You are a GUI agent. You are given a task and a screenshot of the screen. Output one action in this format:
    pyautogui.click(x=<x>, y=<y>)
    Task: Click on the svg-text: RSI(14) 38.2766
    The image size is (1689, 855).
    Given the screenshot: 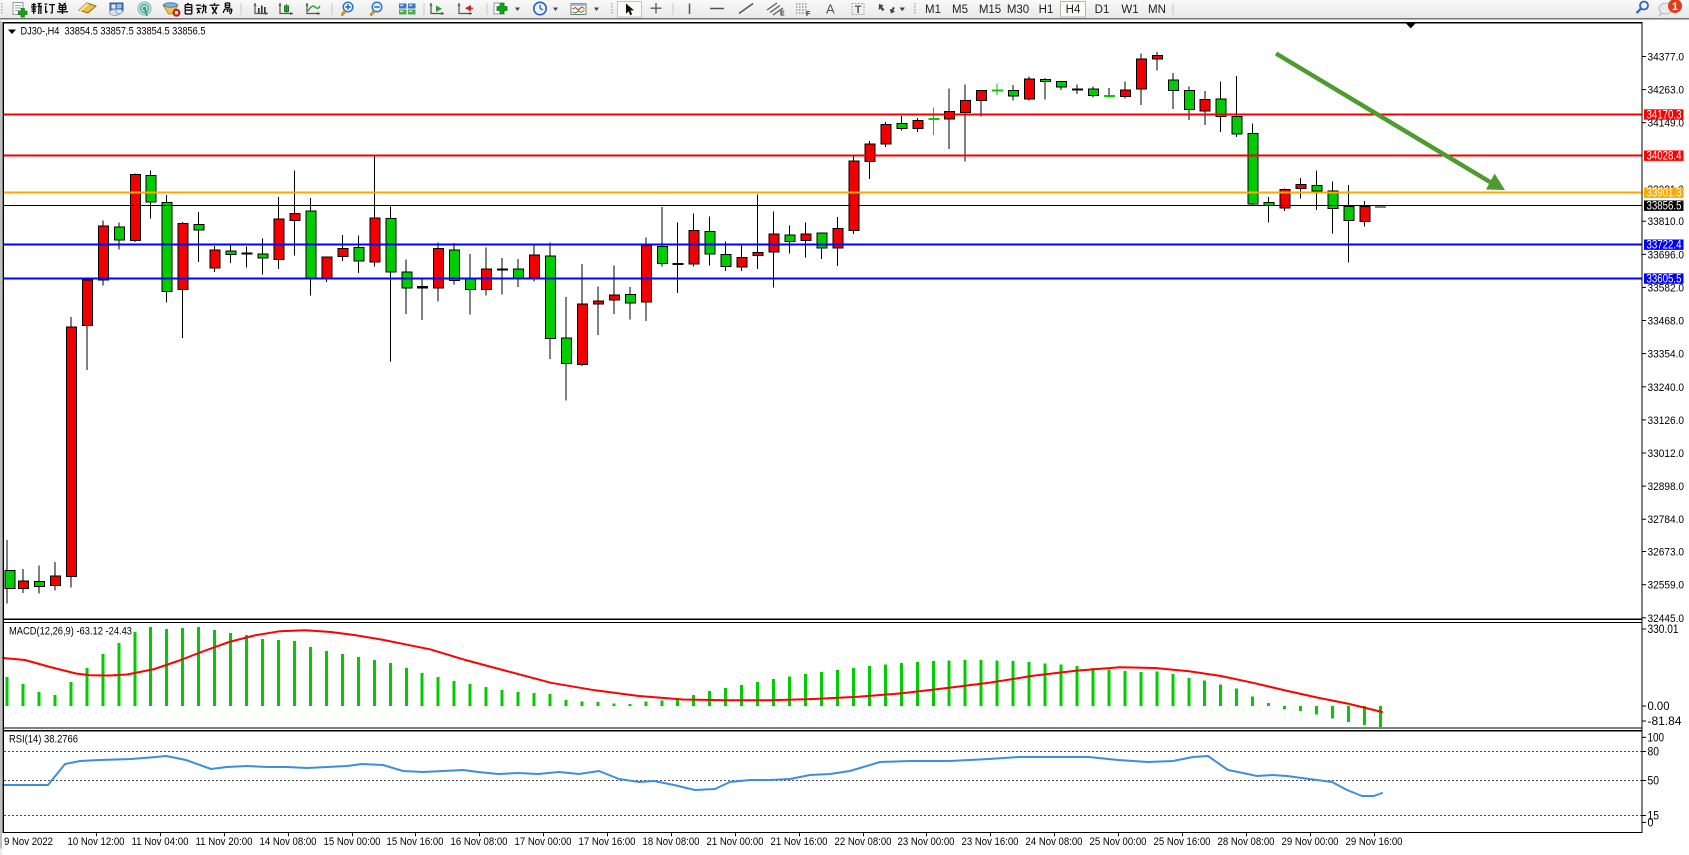 What is the action you would take?
    pyautogui.click(x=43, y=740)
    